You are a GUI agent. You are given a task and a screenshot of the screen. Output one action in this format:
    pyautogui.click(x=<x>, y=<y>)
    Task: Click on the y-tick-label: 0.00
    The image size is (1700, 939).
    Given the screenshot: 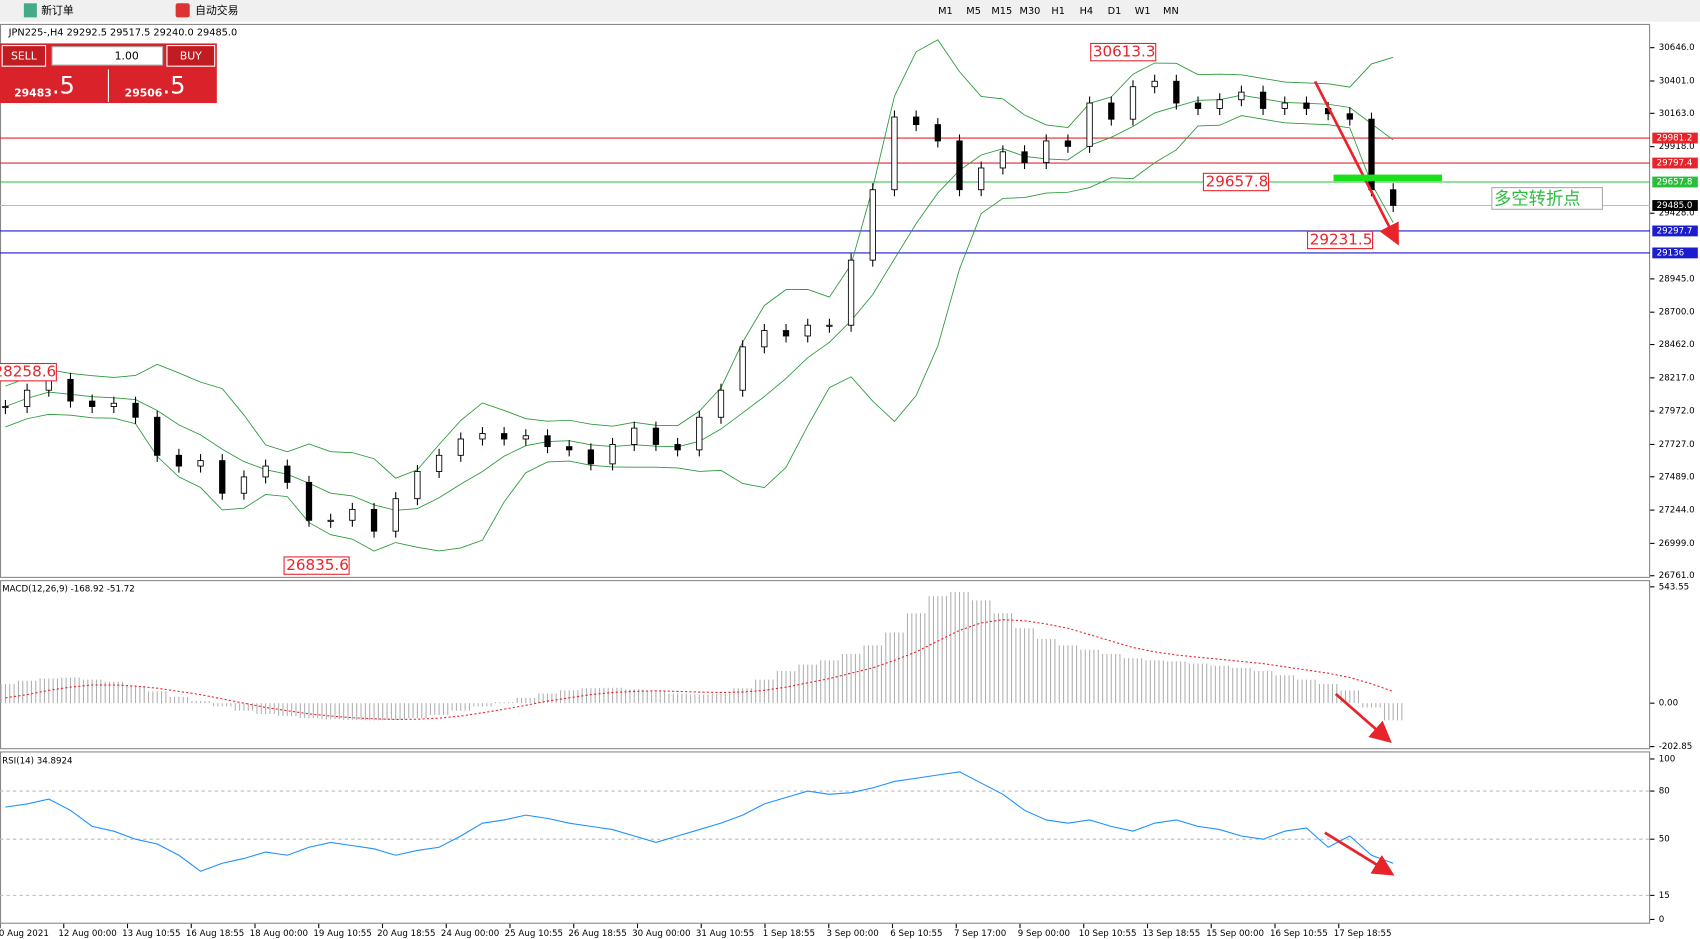 What is the action you would take?
    pyautogui.click(x=1668, y=704)
    